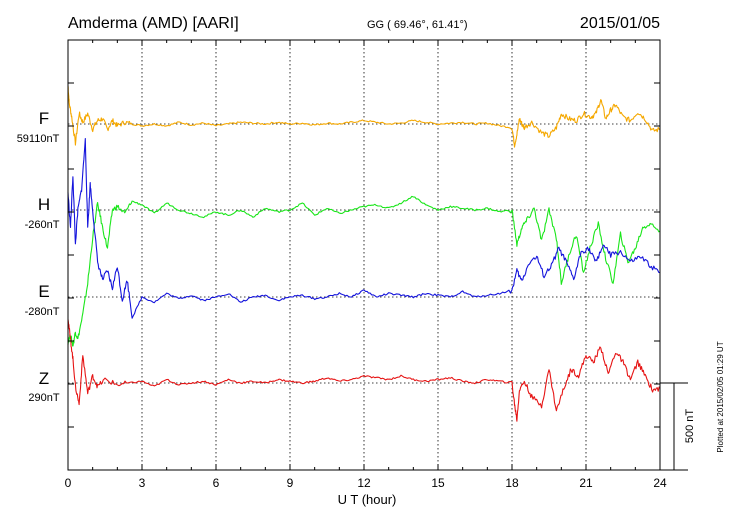  I want to click on x-tick-label-15: 15, so click(438, 483).